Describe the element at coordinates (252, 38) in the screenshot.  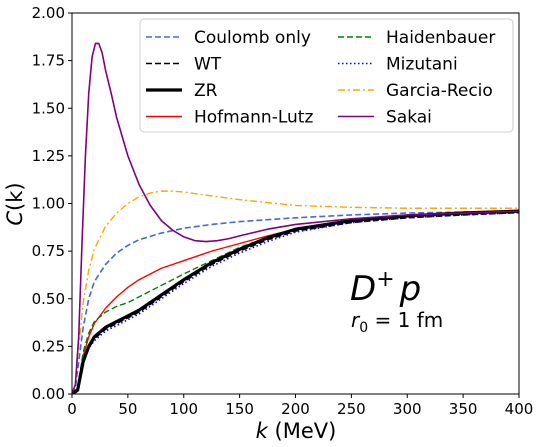
I see `legend-label-coulomb-only: Coulomb only` at that location.